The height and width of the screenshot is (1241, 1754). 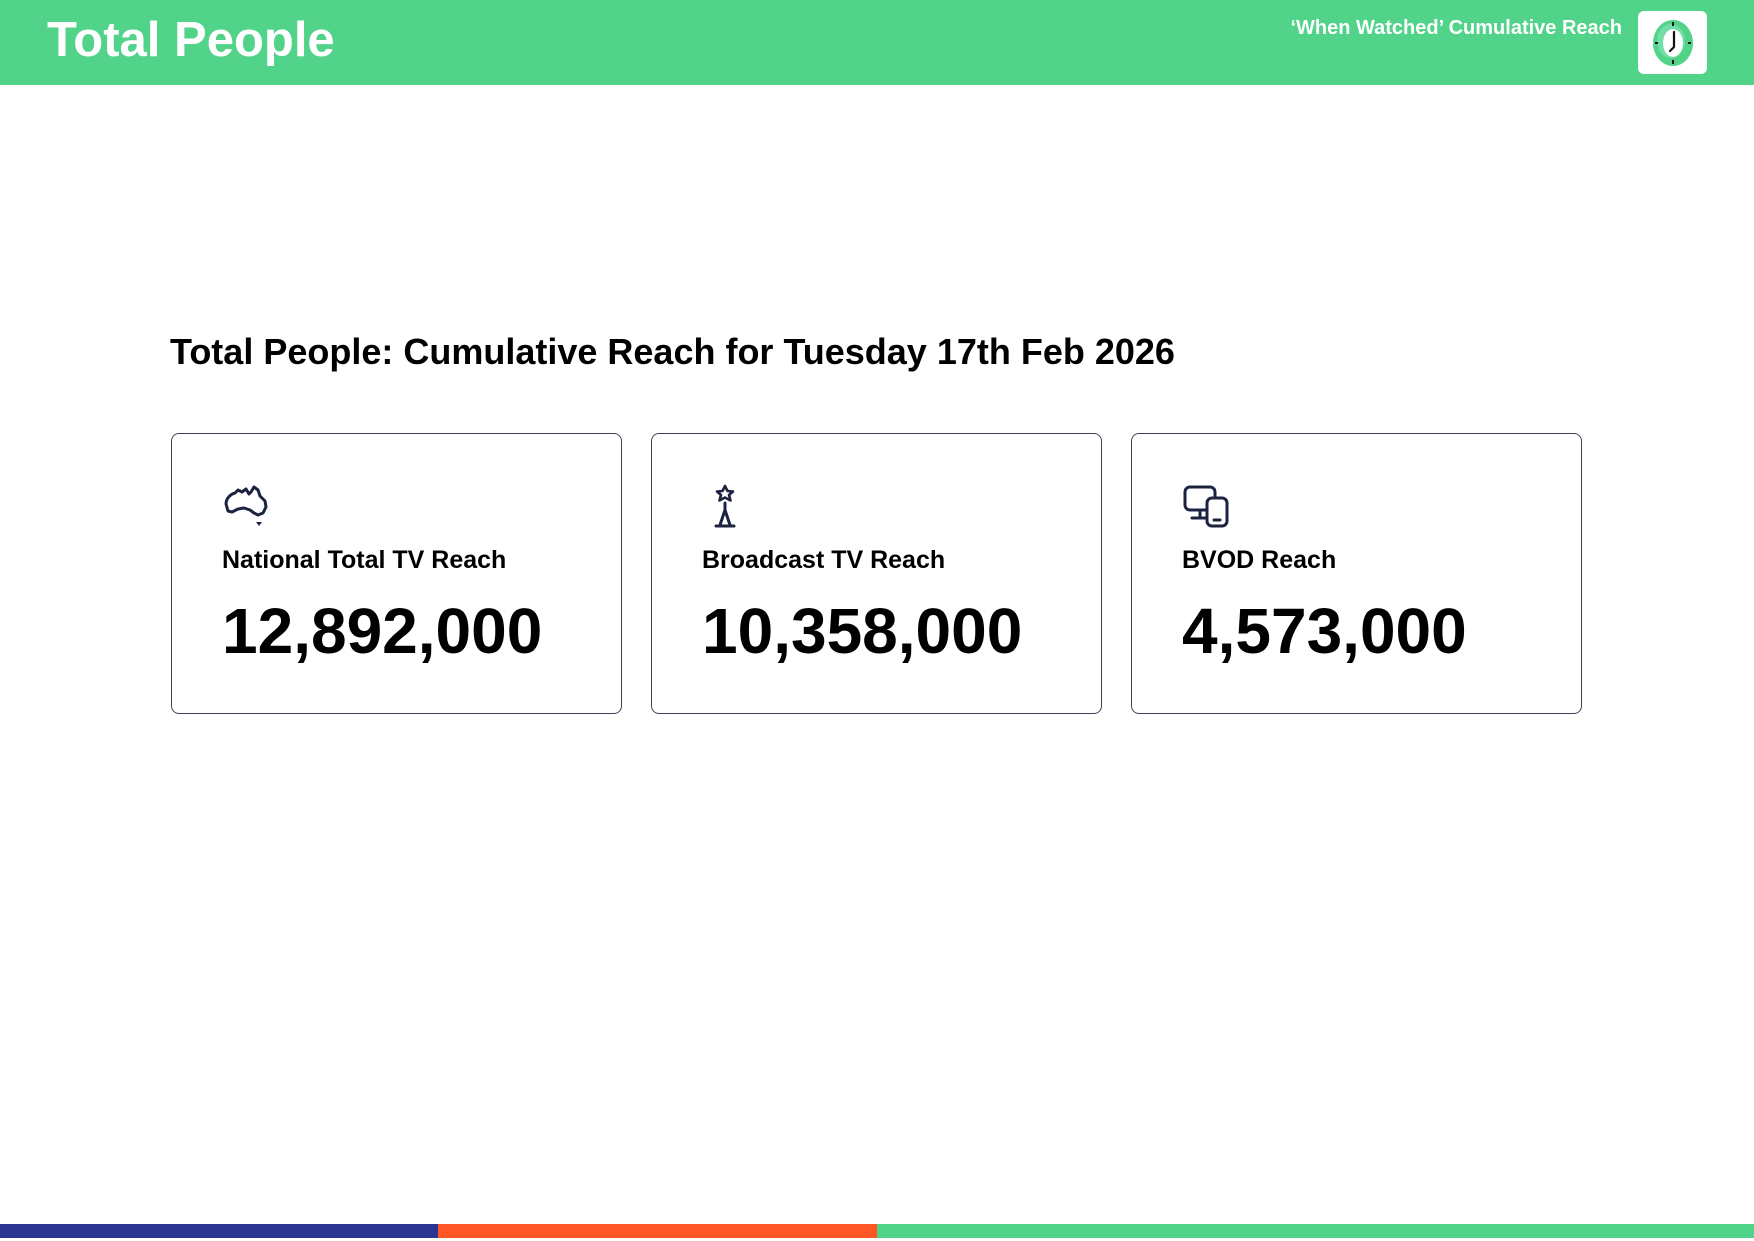 What do you see at coordinates (1206, 506) in the screenshot?
I see `devices-icon` at bounding box center [1206, 506].